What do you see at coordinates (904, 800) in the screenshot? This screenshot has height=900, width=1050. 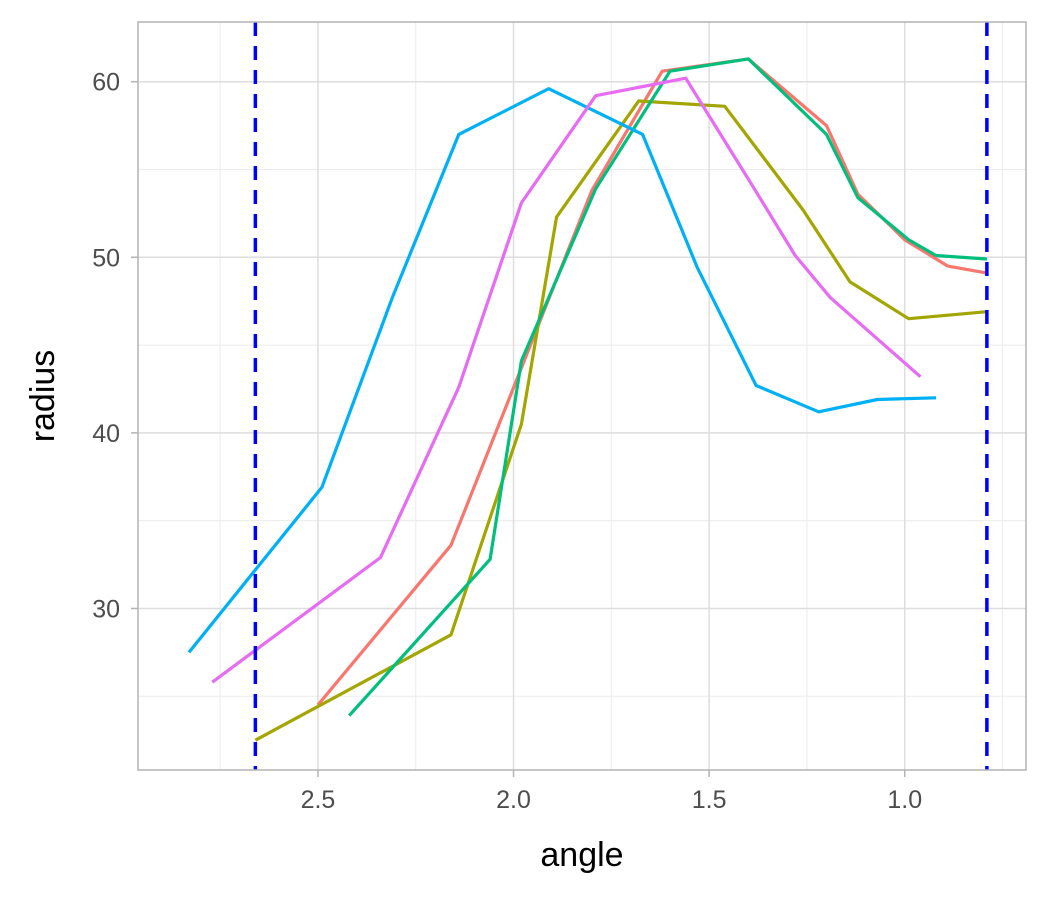 I see `x-tick-label: 1.0` at bounding box center [904, 800].